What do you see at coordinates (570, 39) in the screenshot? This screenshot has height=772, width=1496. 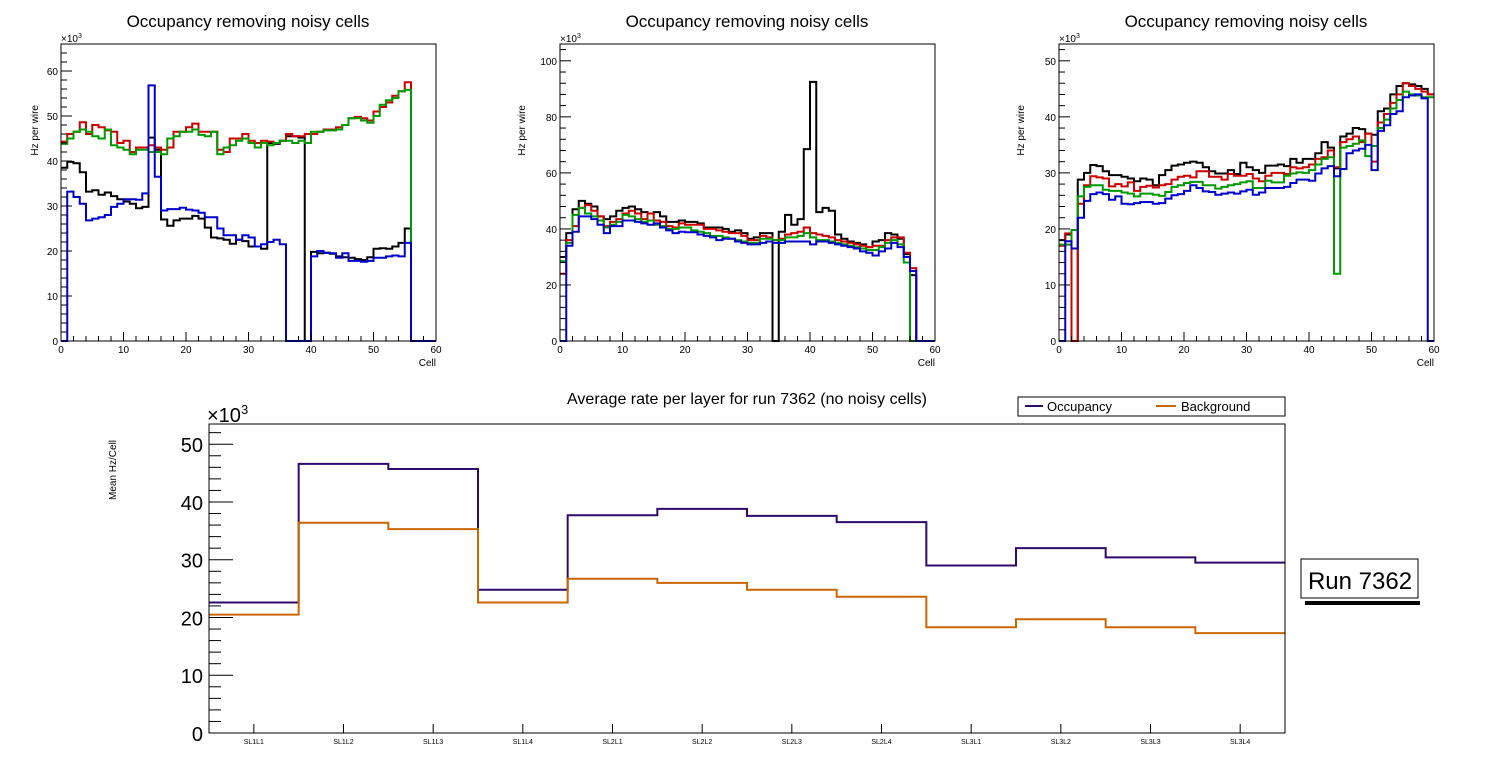 I see `panel-2-multiplier: ×10³` at bounding box center [570, 39].